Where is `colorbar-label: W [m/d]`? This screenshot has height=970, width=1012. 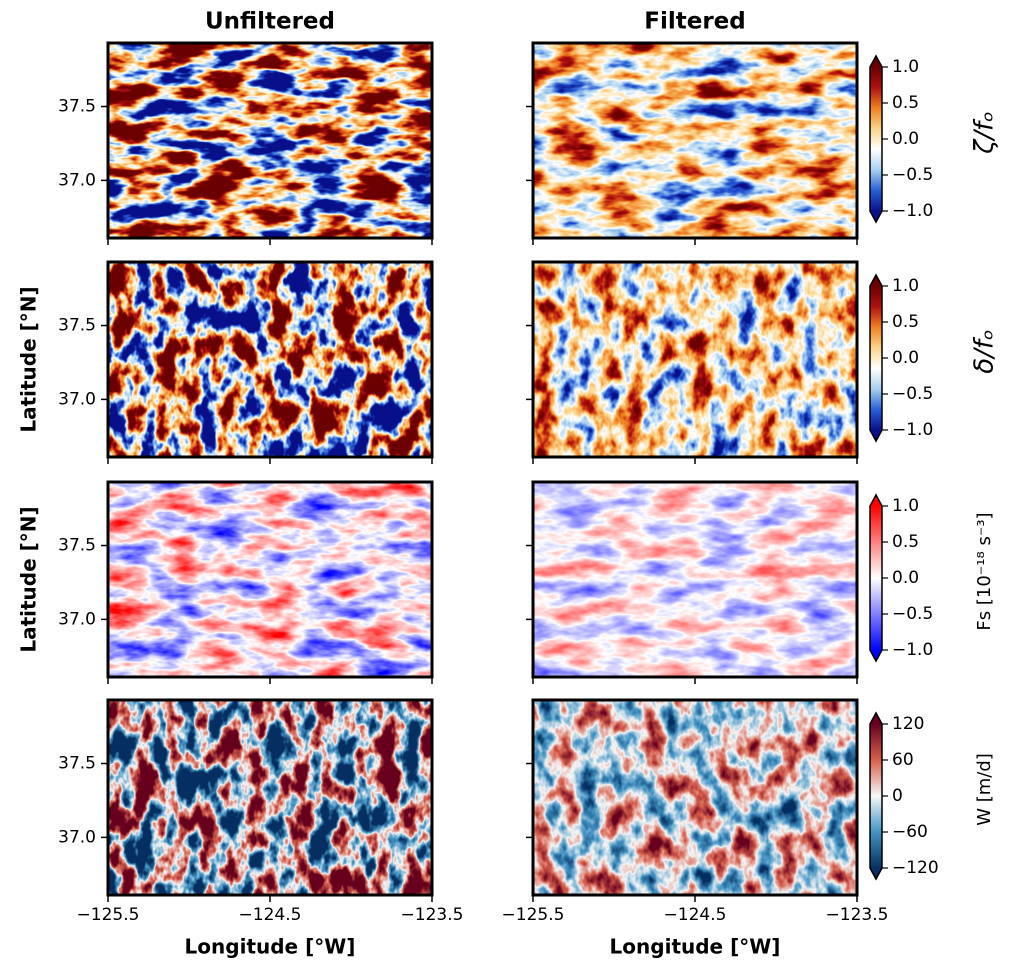
colorbar-label: W [m/d] is located at coordinates (984, 789).